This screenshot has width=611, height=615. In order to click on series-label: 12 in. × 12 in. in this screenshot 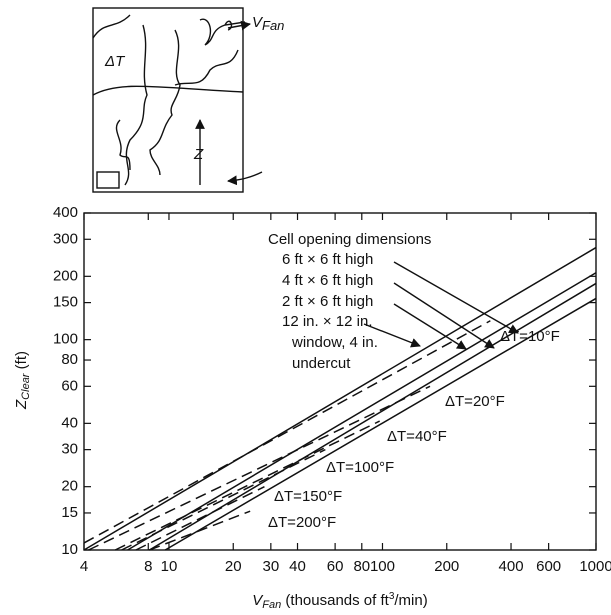, I will do `click(327, 321)`.